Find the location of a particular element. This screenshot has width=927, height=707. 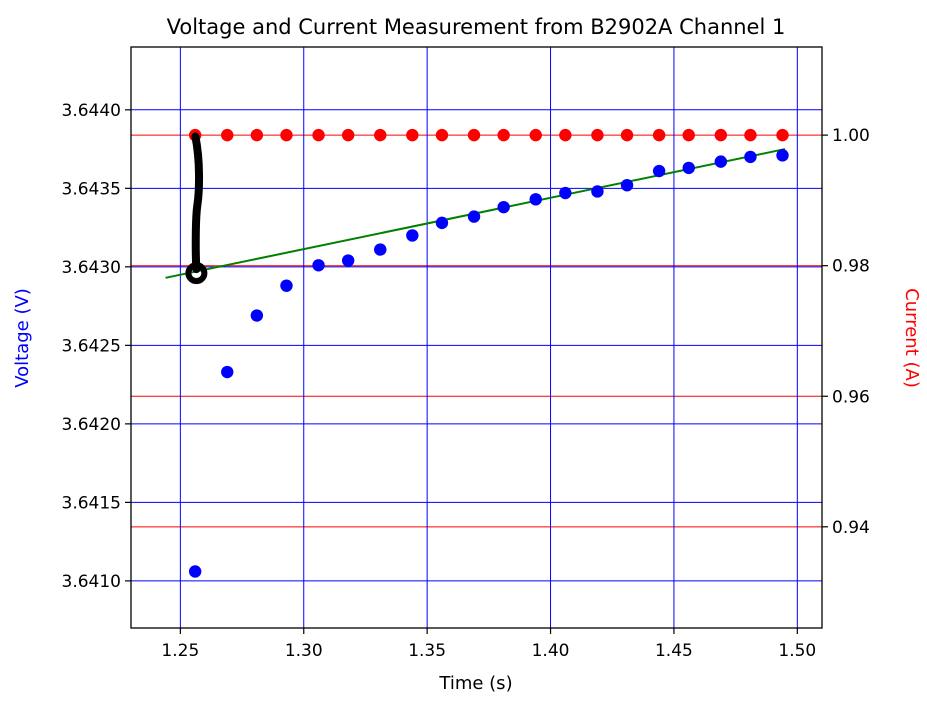

left-tick-label: 3.6415 is located at coordinates (91, 503).